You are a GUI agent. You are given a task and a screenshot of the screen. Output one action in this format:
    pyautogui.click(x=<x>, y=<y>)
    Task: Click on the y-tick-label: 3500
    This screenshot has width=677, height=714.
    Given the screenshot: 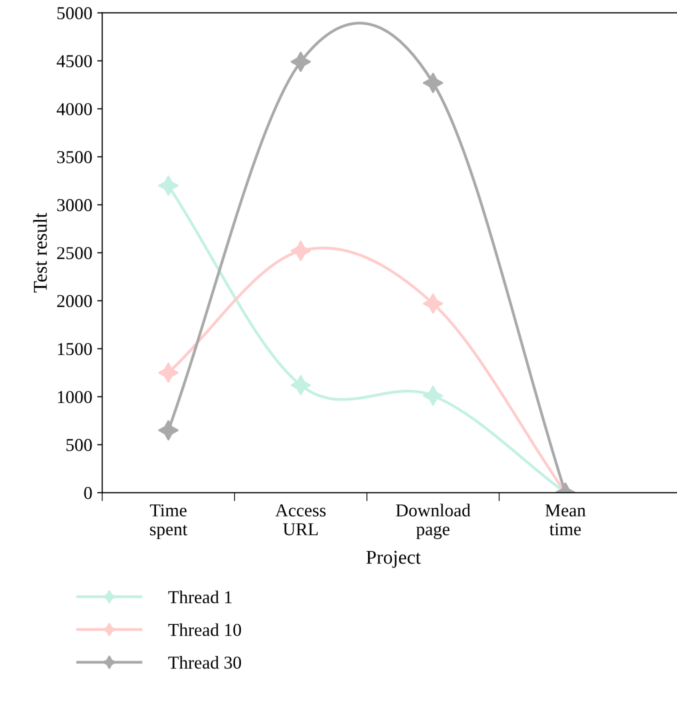 What is the action you would take?
    pyautogui.click(x=74, y=157)
    